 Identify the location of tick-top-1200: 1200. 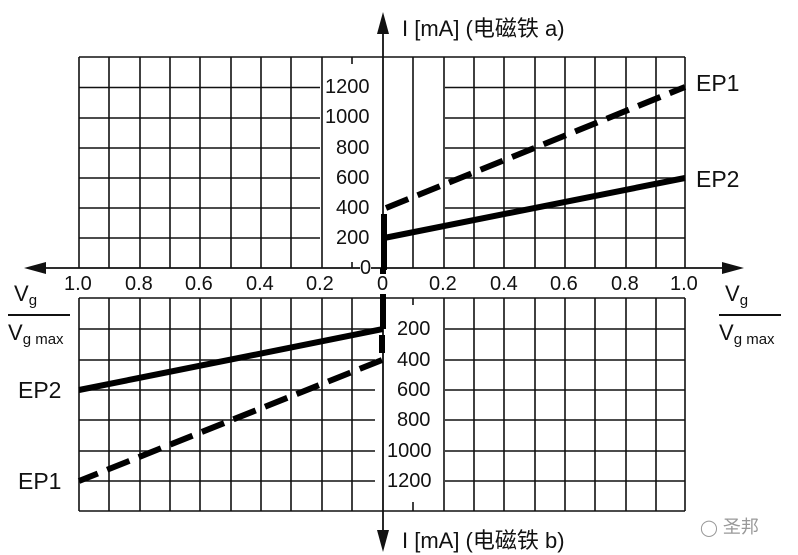
(347, 87).